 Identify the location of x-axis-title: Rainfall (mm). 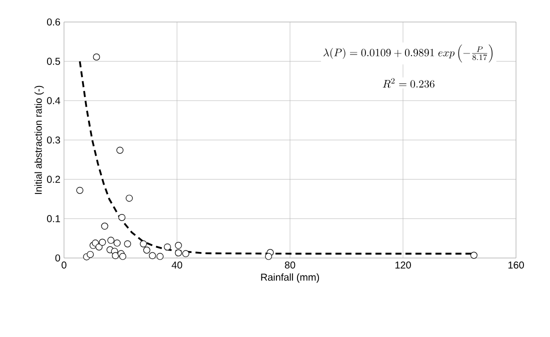
(290, 278).